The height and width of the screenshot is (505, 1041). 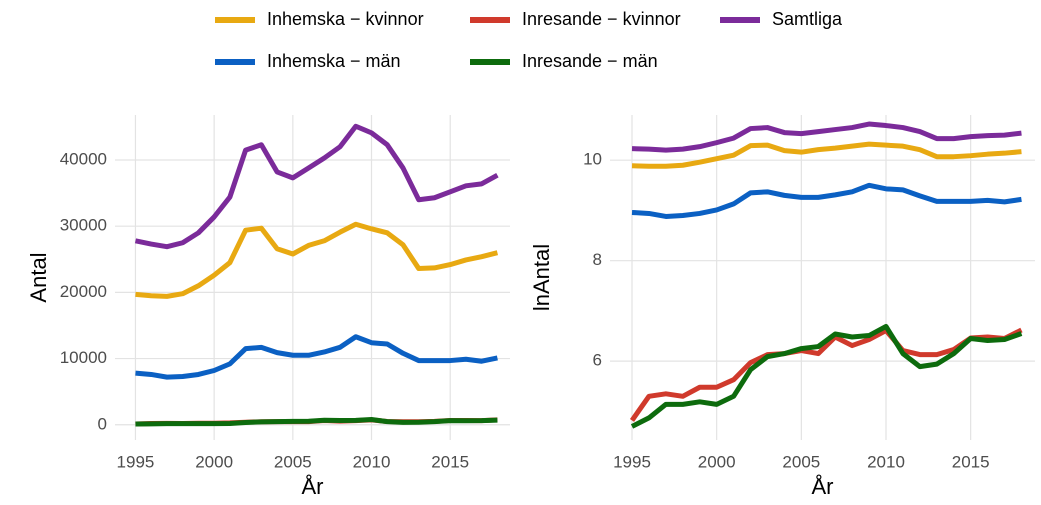 I want to click on y-axis-title: lnAntal, so click(x=541, y=277).